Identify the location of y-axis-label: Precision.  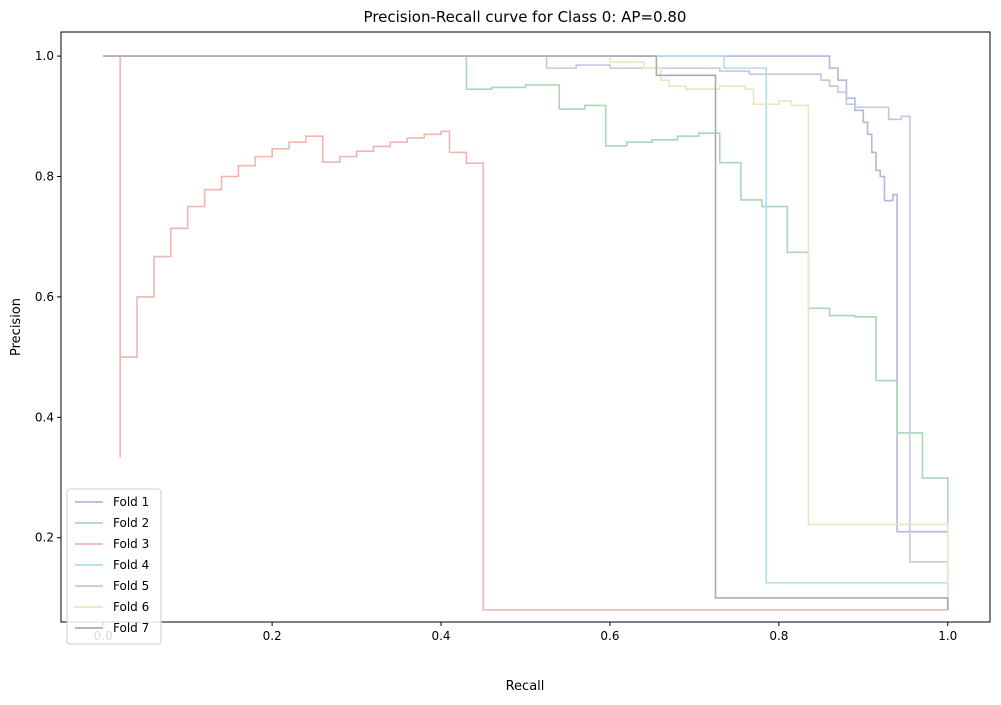
(16, 327).